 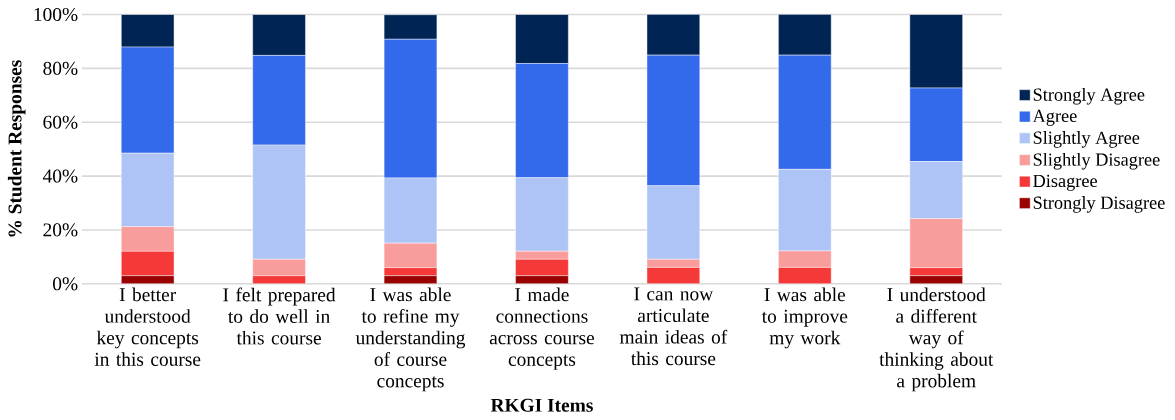 I want to click on x-tick-label: I understood a different way of thinking about a problem, so click(x=936, y=339).